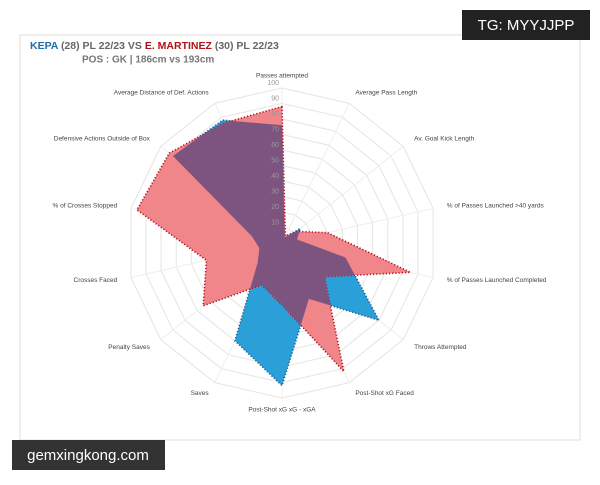 The height and width of the screenshot is (485, 600). What do you see at coordinates (44, 46) in the screenshot?
I see `title-player-a: KEPA` at bounding box center [44, 46].